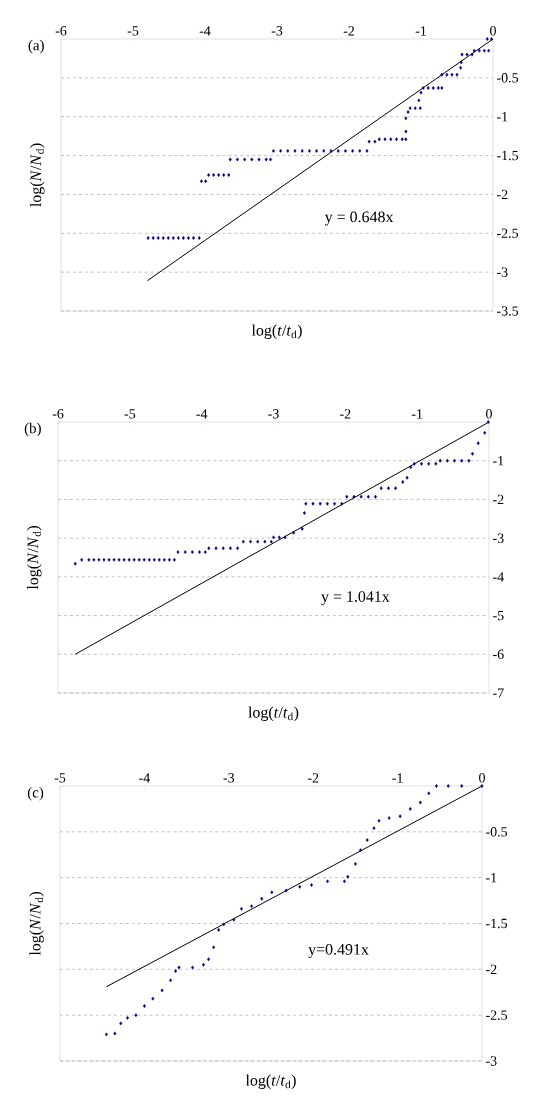 The height and width of the screenshot is (1101, 539). I want to click on chart-title: (c), so click(35, 794).